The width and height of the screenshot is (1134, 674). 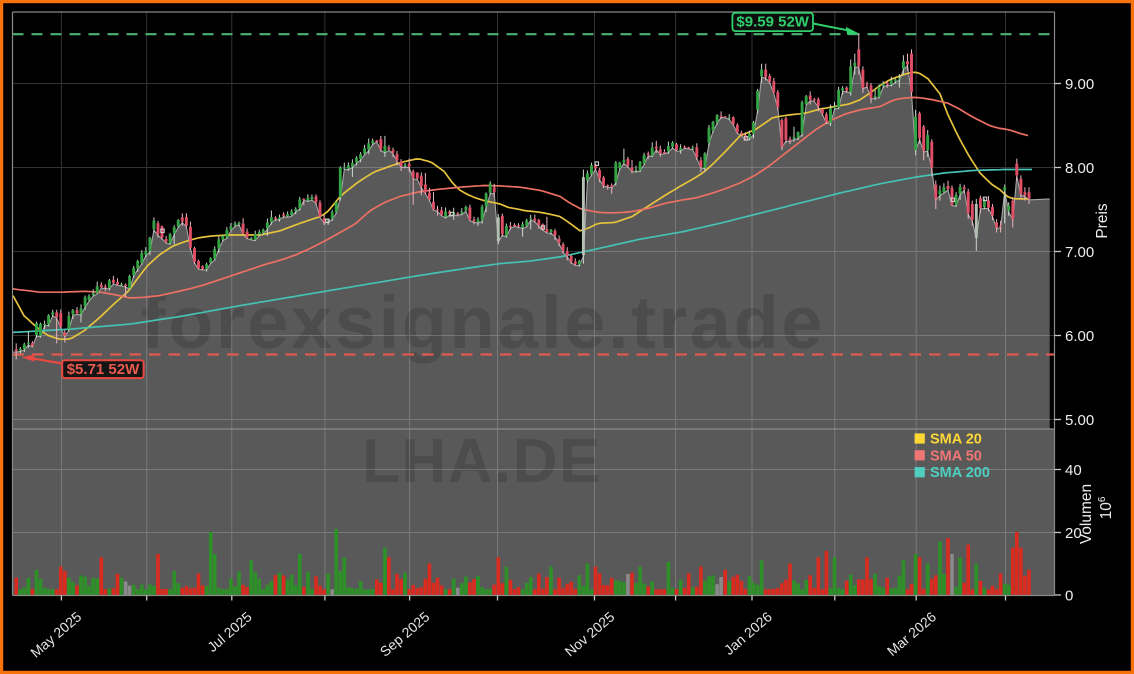 What do you see at coordinates (1079, 84) in the screenshot?
I see `svg-text: 9.00` at bounding box center [1079, 84].